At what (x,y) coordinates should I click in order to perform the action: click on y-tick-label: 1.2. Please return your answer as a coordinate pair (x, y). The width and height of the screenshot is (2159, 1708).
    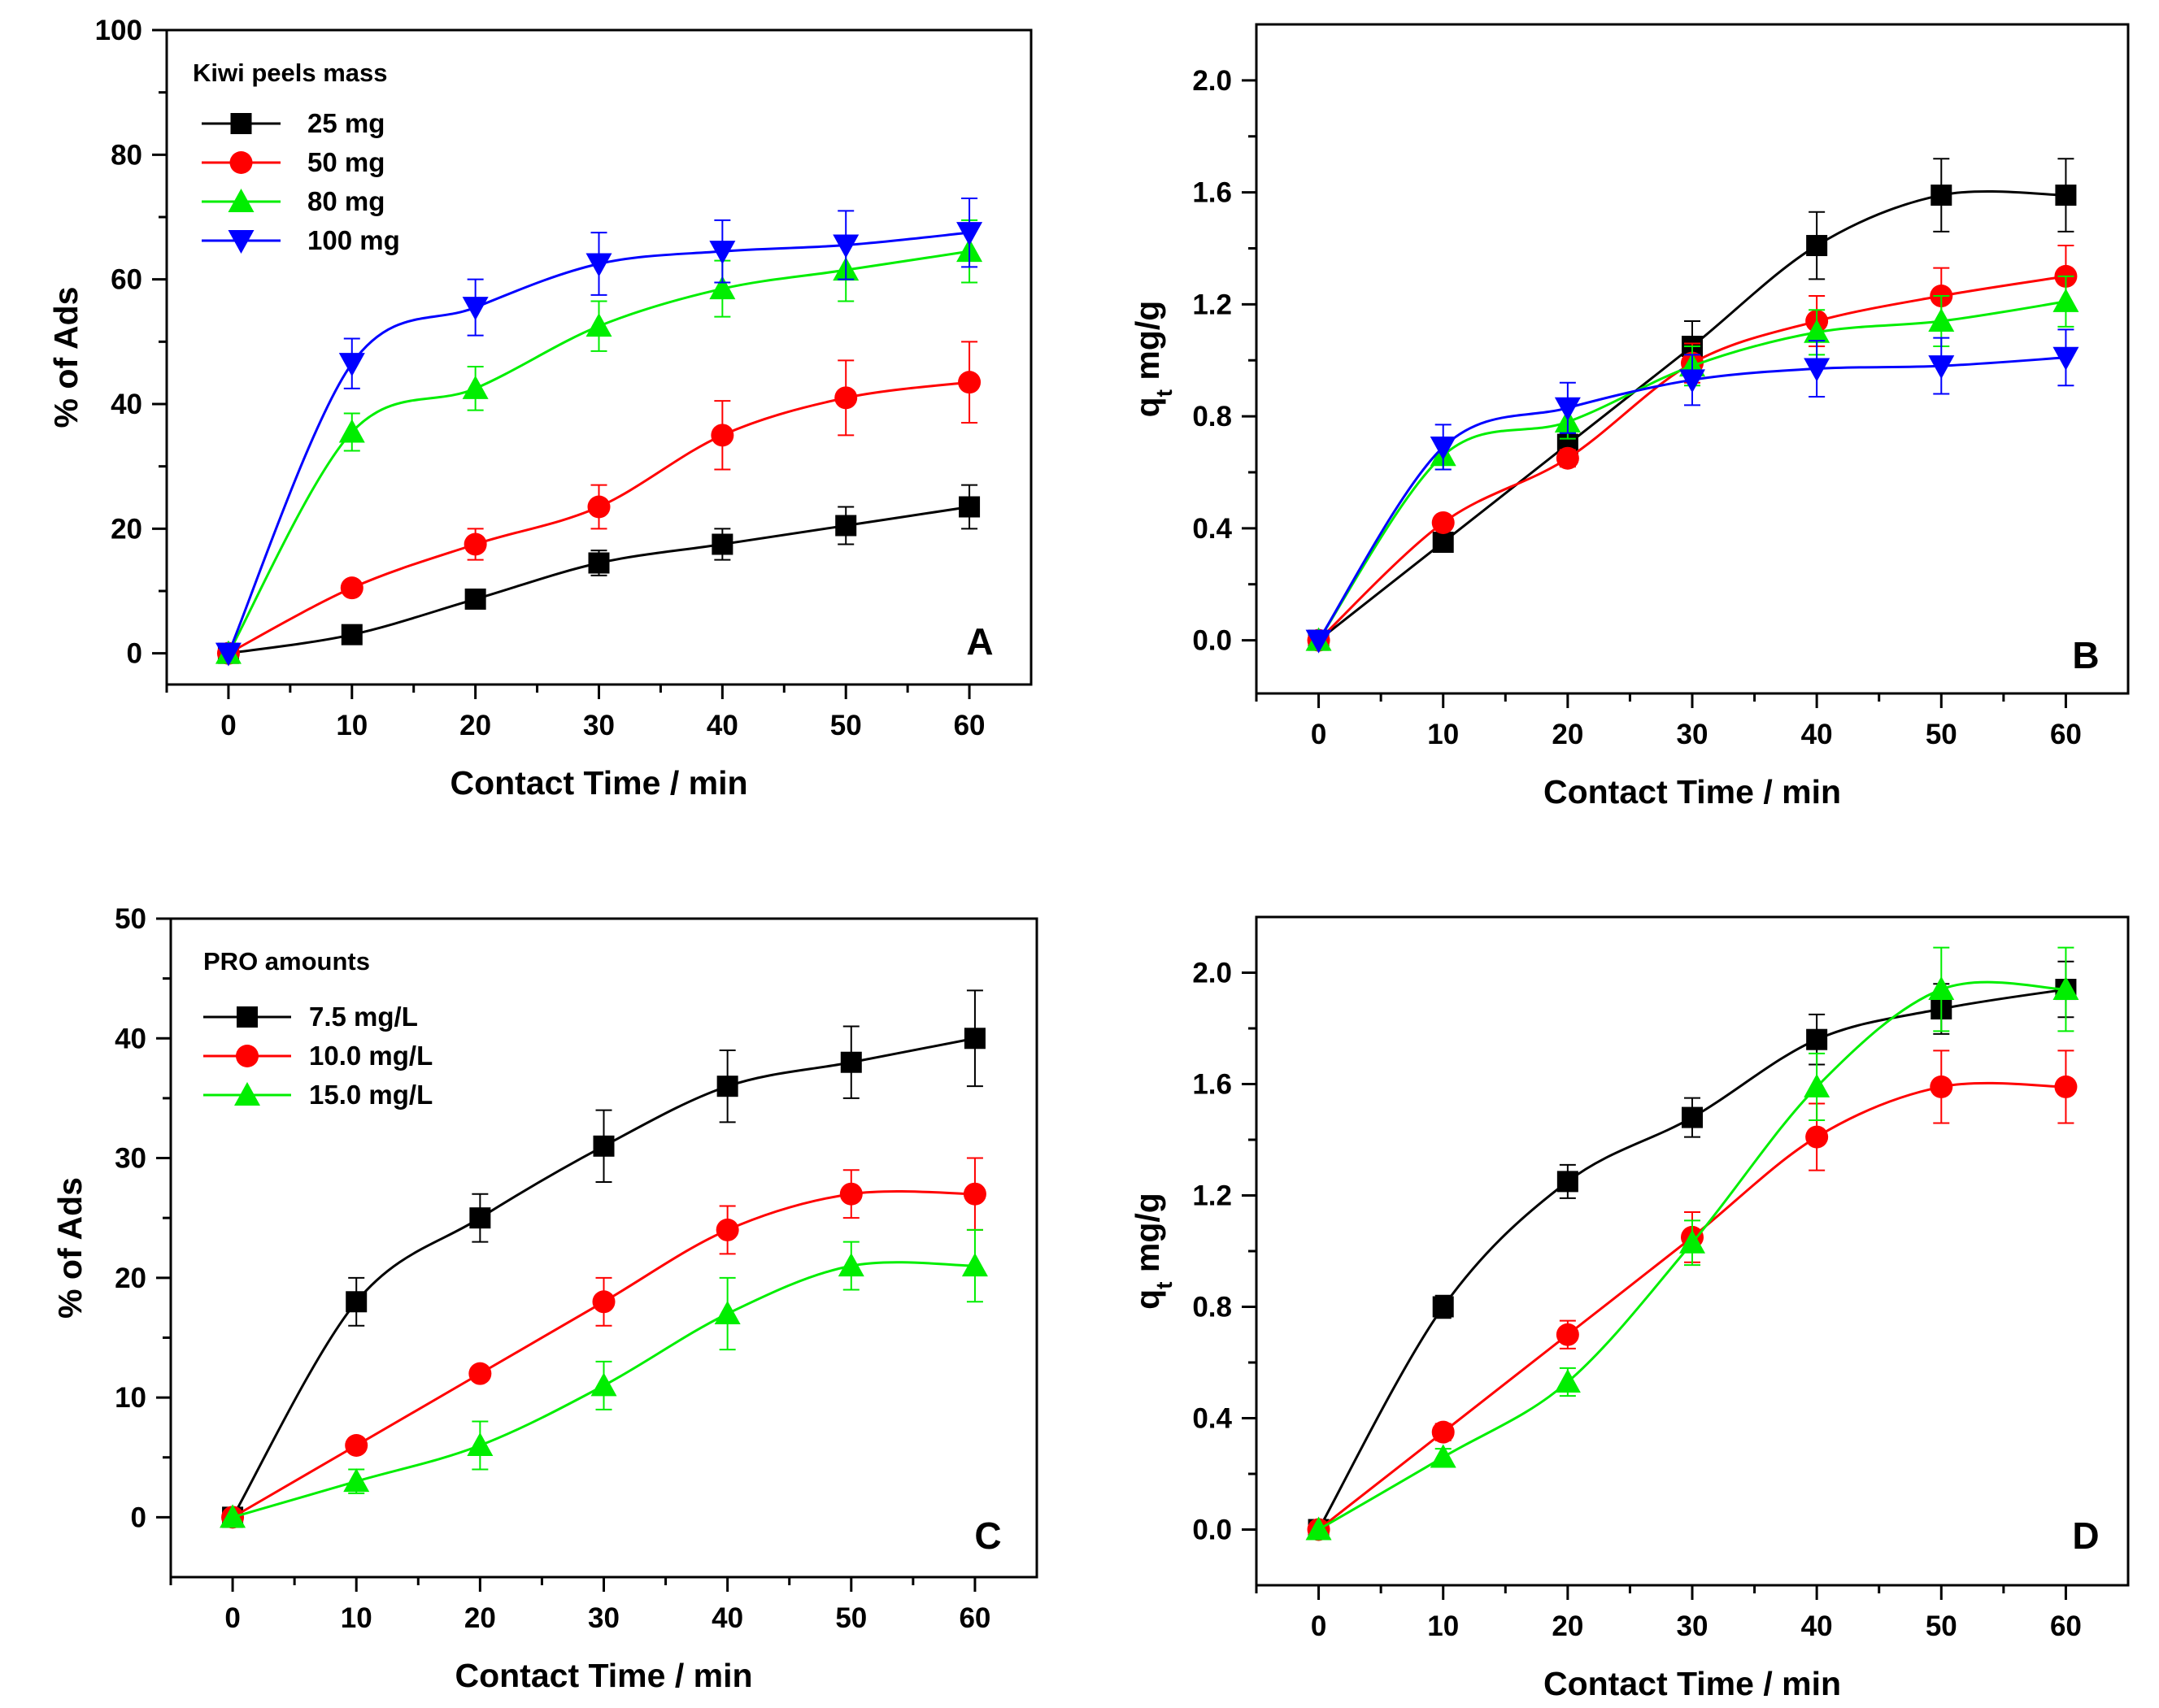
    Looking at the image, I should click on (1212, 305).